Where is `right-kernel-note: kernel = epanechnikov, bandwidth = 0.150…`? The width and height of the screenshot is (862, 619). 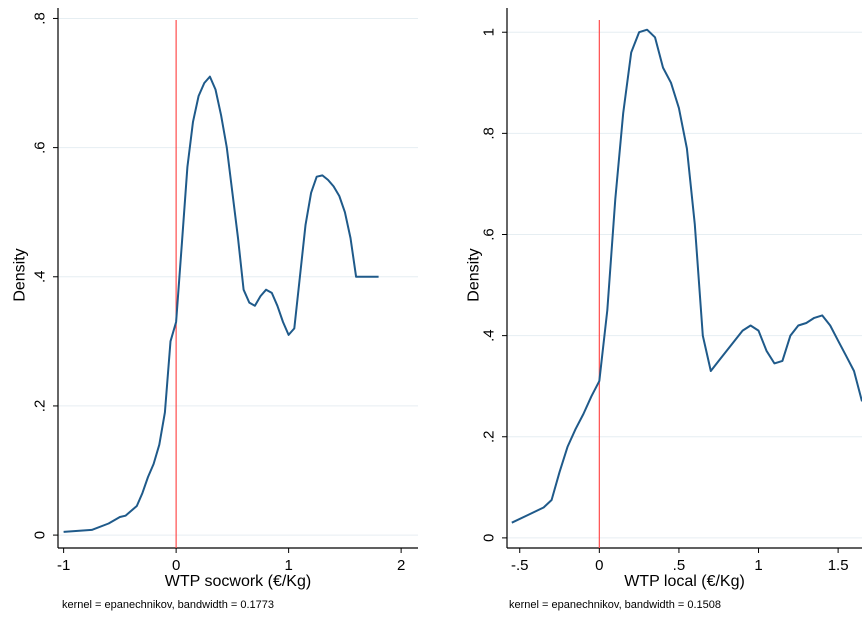
right-kernel-note: kernel = epanechnikov, bandwidth = 0.150… is located at coordinates (615, 605).